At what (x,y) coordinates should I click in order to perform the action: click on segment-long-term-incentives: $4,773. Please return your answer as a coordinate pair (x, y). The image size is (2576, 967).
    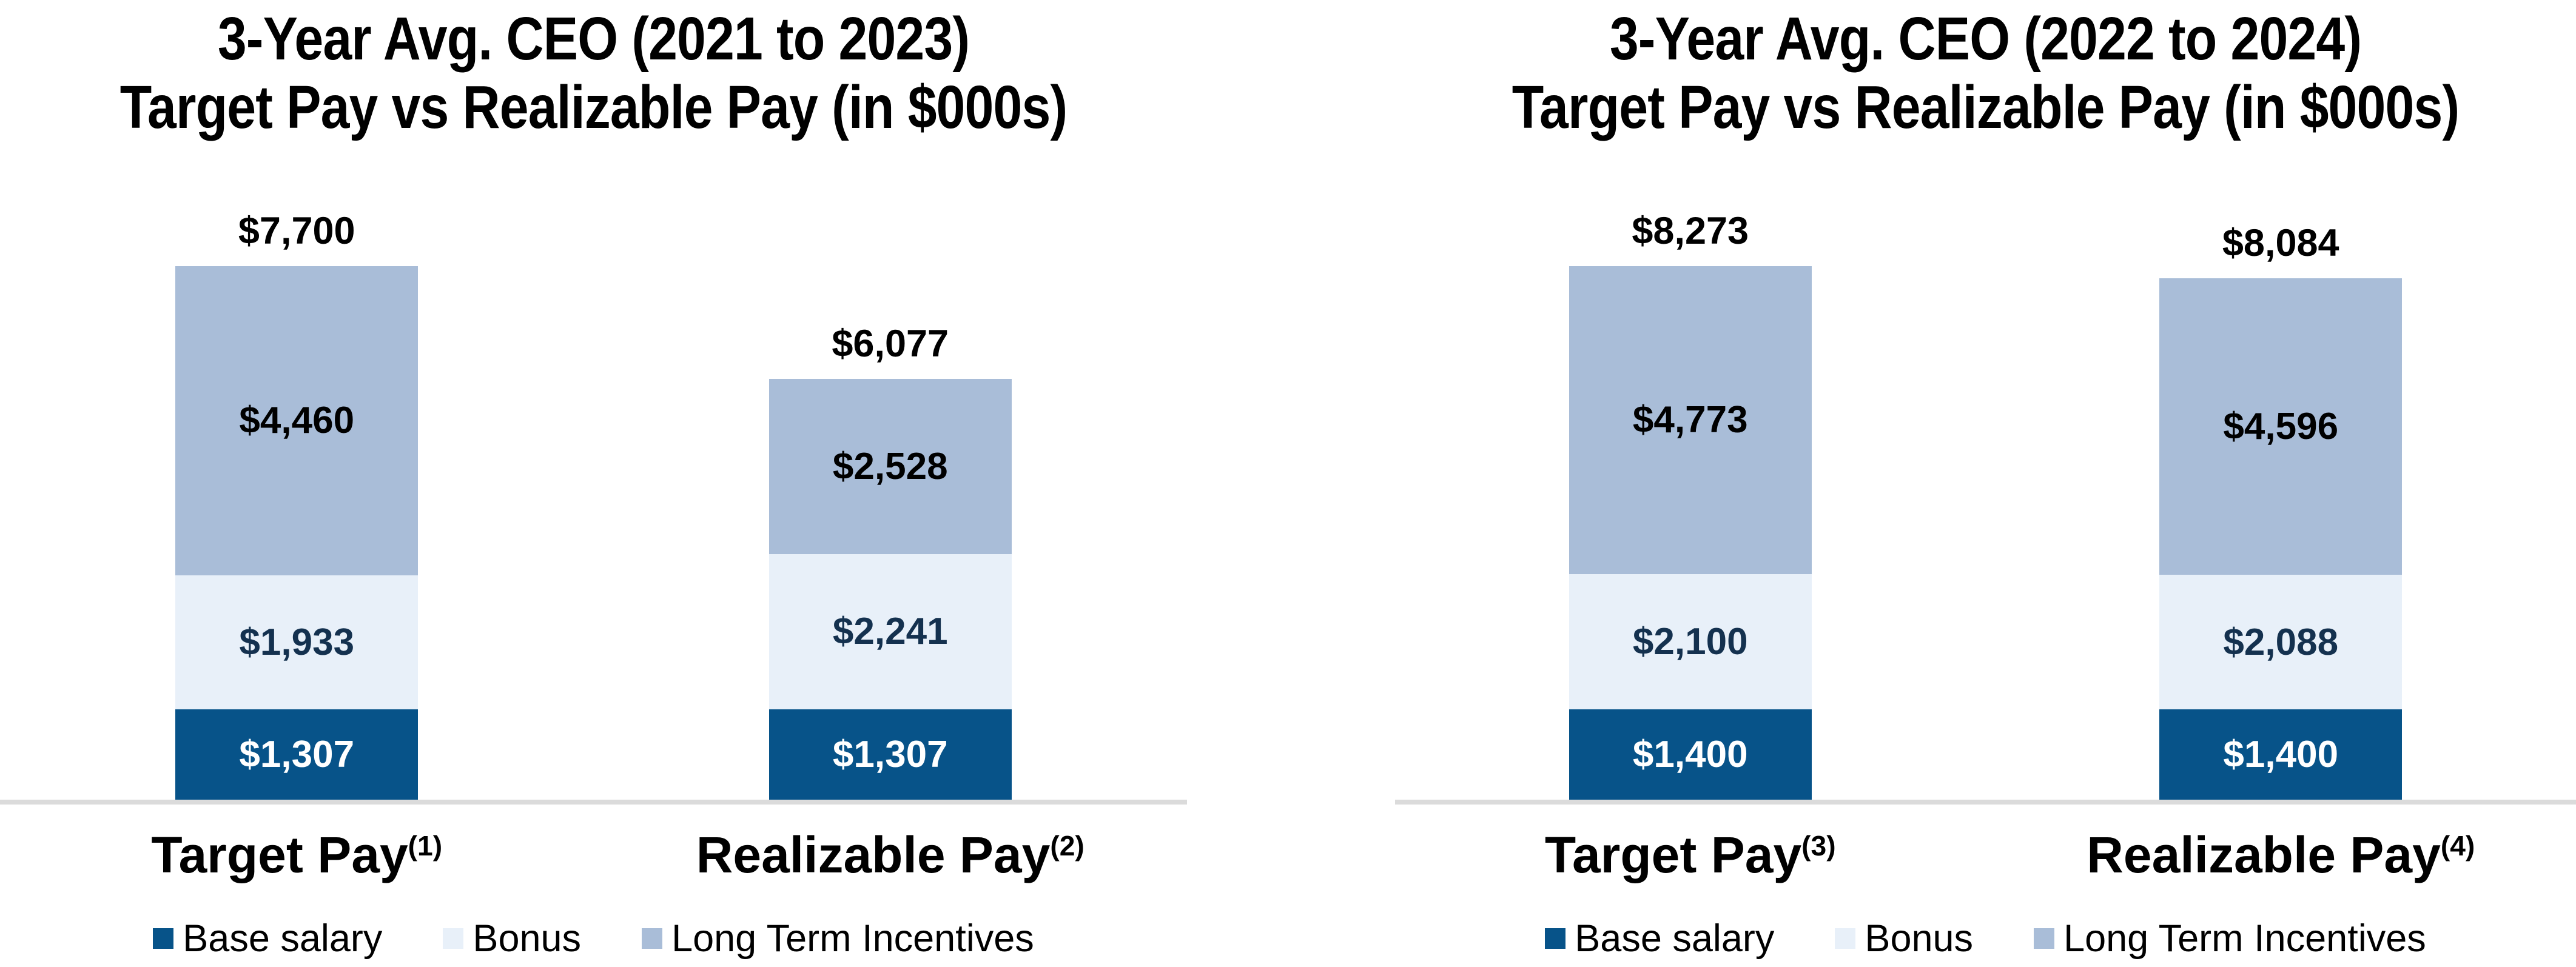
    Looking at the image, I should click on (1690, 420).